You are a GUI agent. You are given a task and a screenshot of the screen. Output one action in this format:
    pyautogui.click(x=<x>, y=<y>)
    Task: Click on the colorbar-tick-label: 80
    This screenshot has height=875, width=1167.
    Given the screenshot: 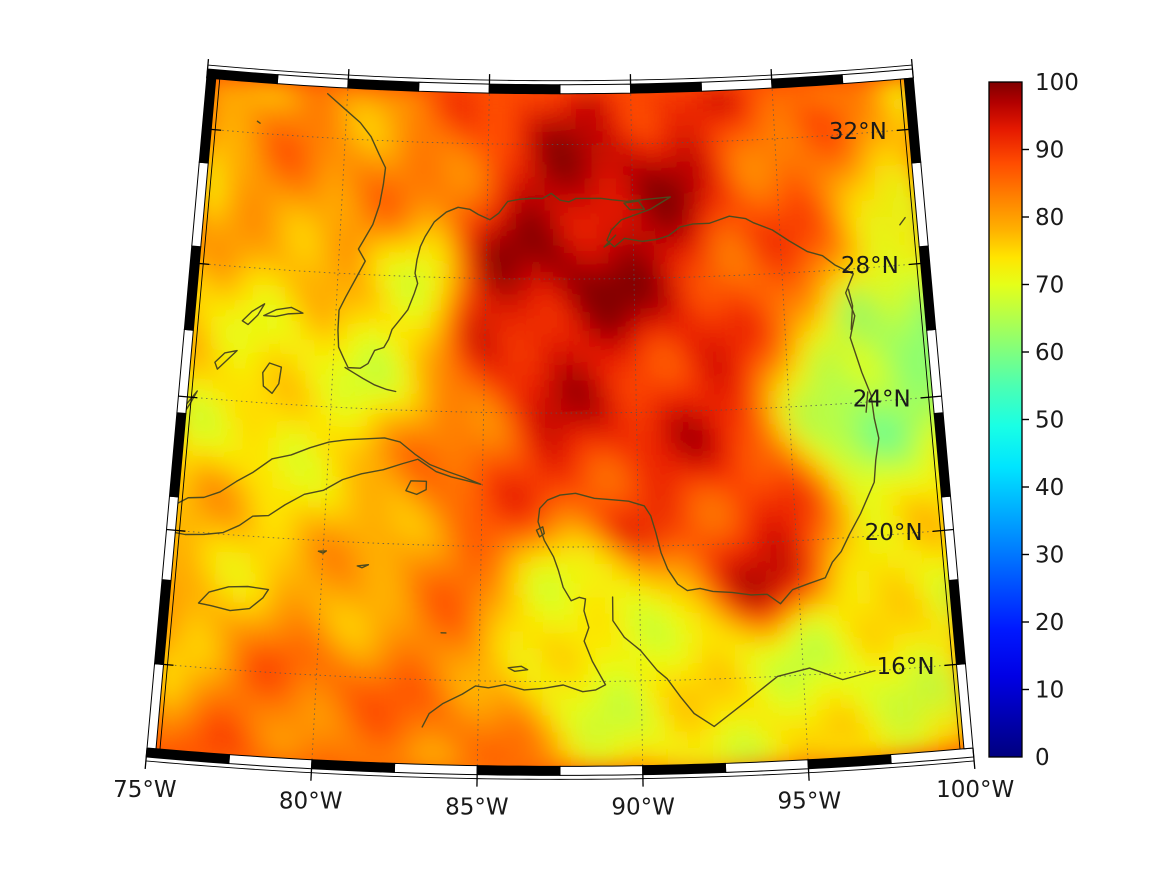 What is the action you would take?
    pyautogui.click(x=1049, y=218)
    